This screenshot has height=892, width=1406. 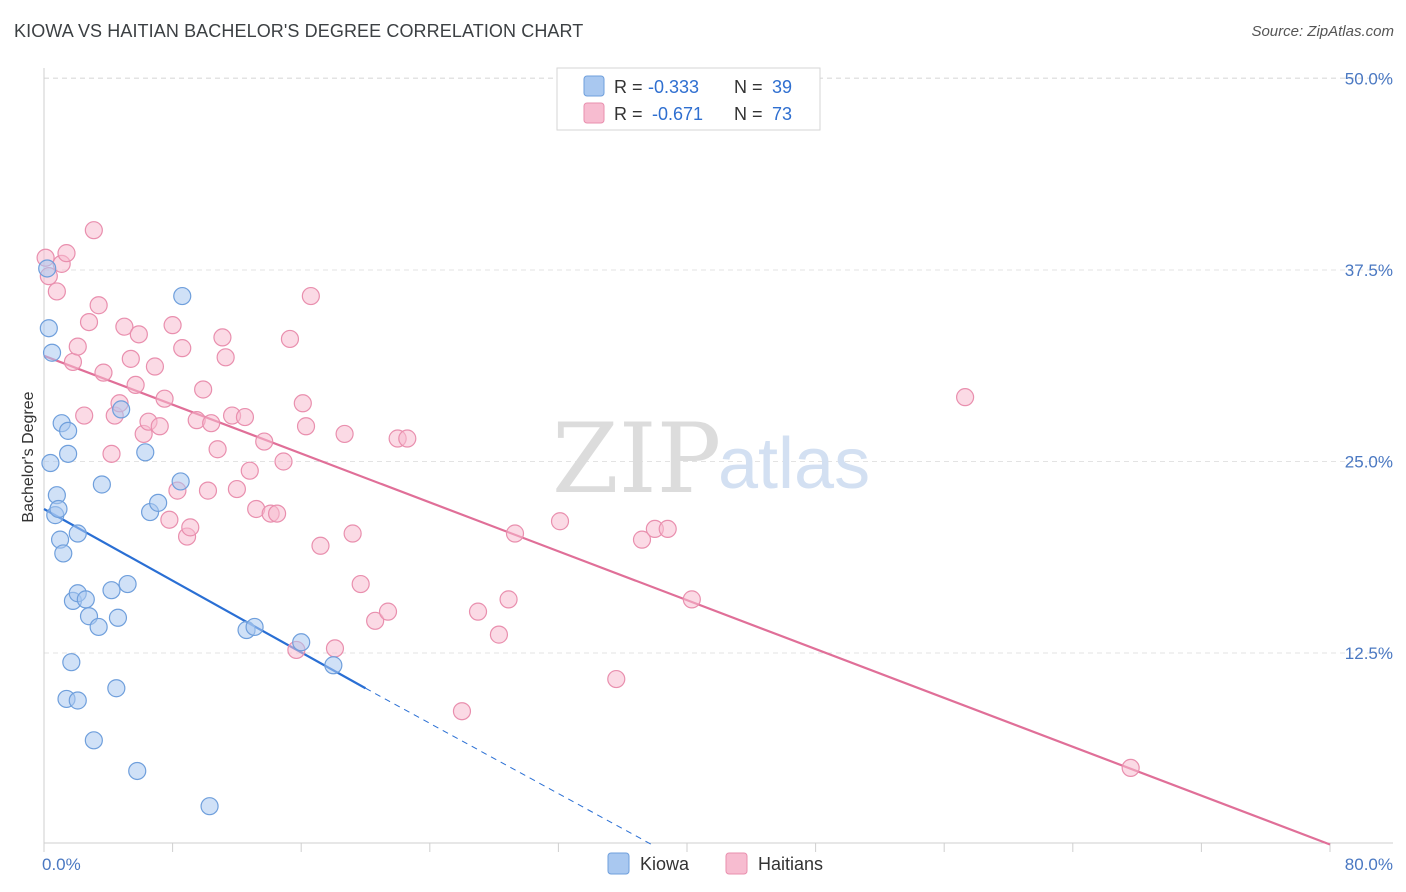 What do you see at coordinates (677, 114) in the screenshot?
I see `legend-r-value-haitians: -0.671` at bounding box center [677, 114].